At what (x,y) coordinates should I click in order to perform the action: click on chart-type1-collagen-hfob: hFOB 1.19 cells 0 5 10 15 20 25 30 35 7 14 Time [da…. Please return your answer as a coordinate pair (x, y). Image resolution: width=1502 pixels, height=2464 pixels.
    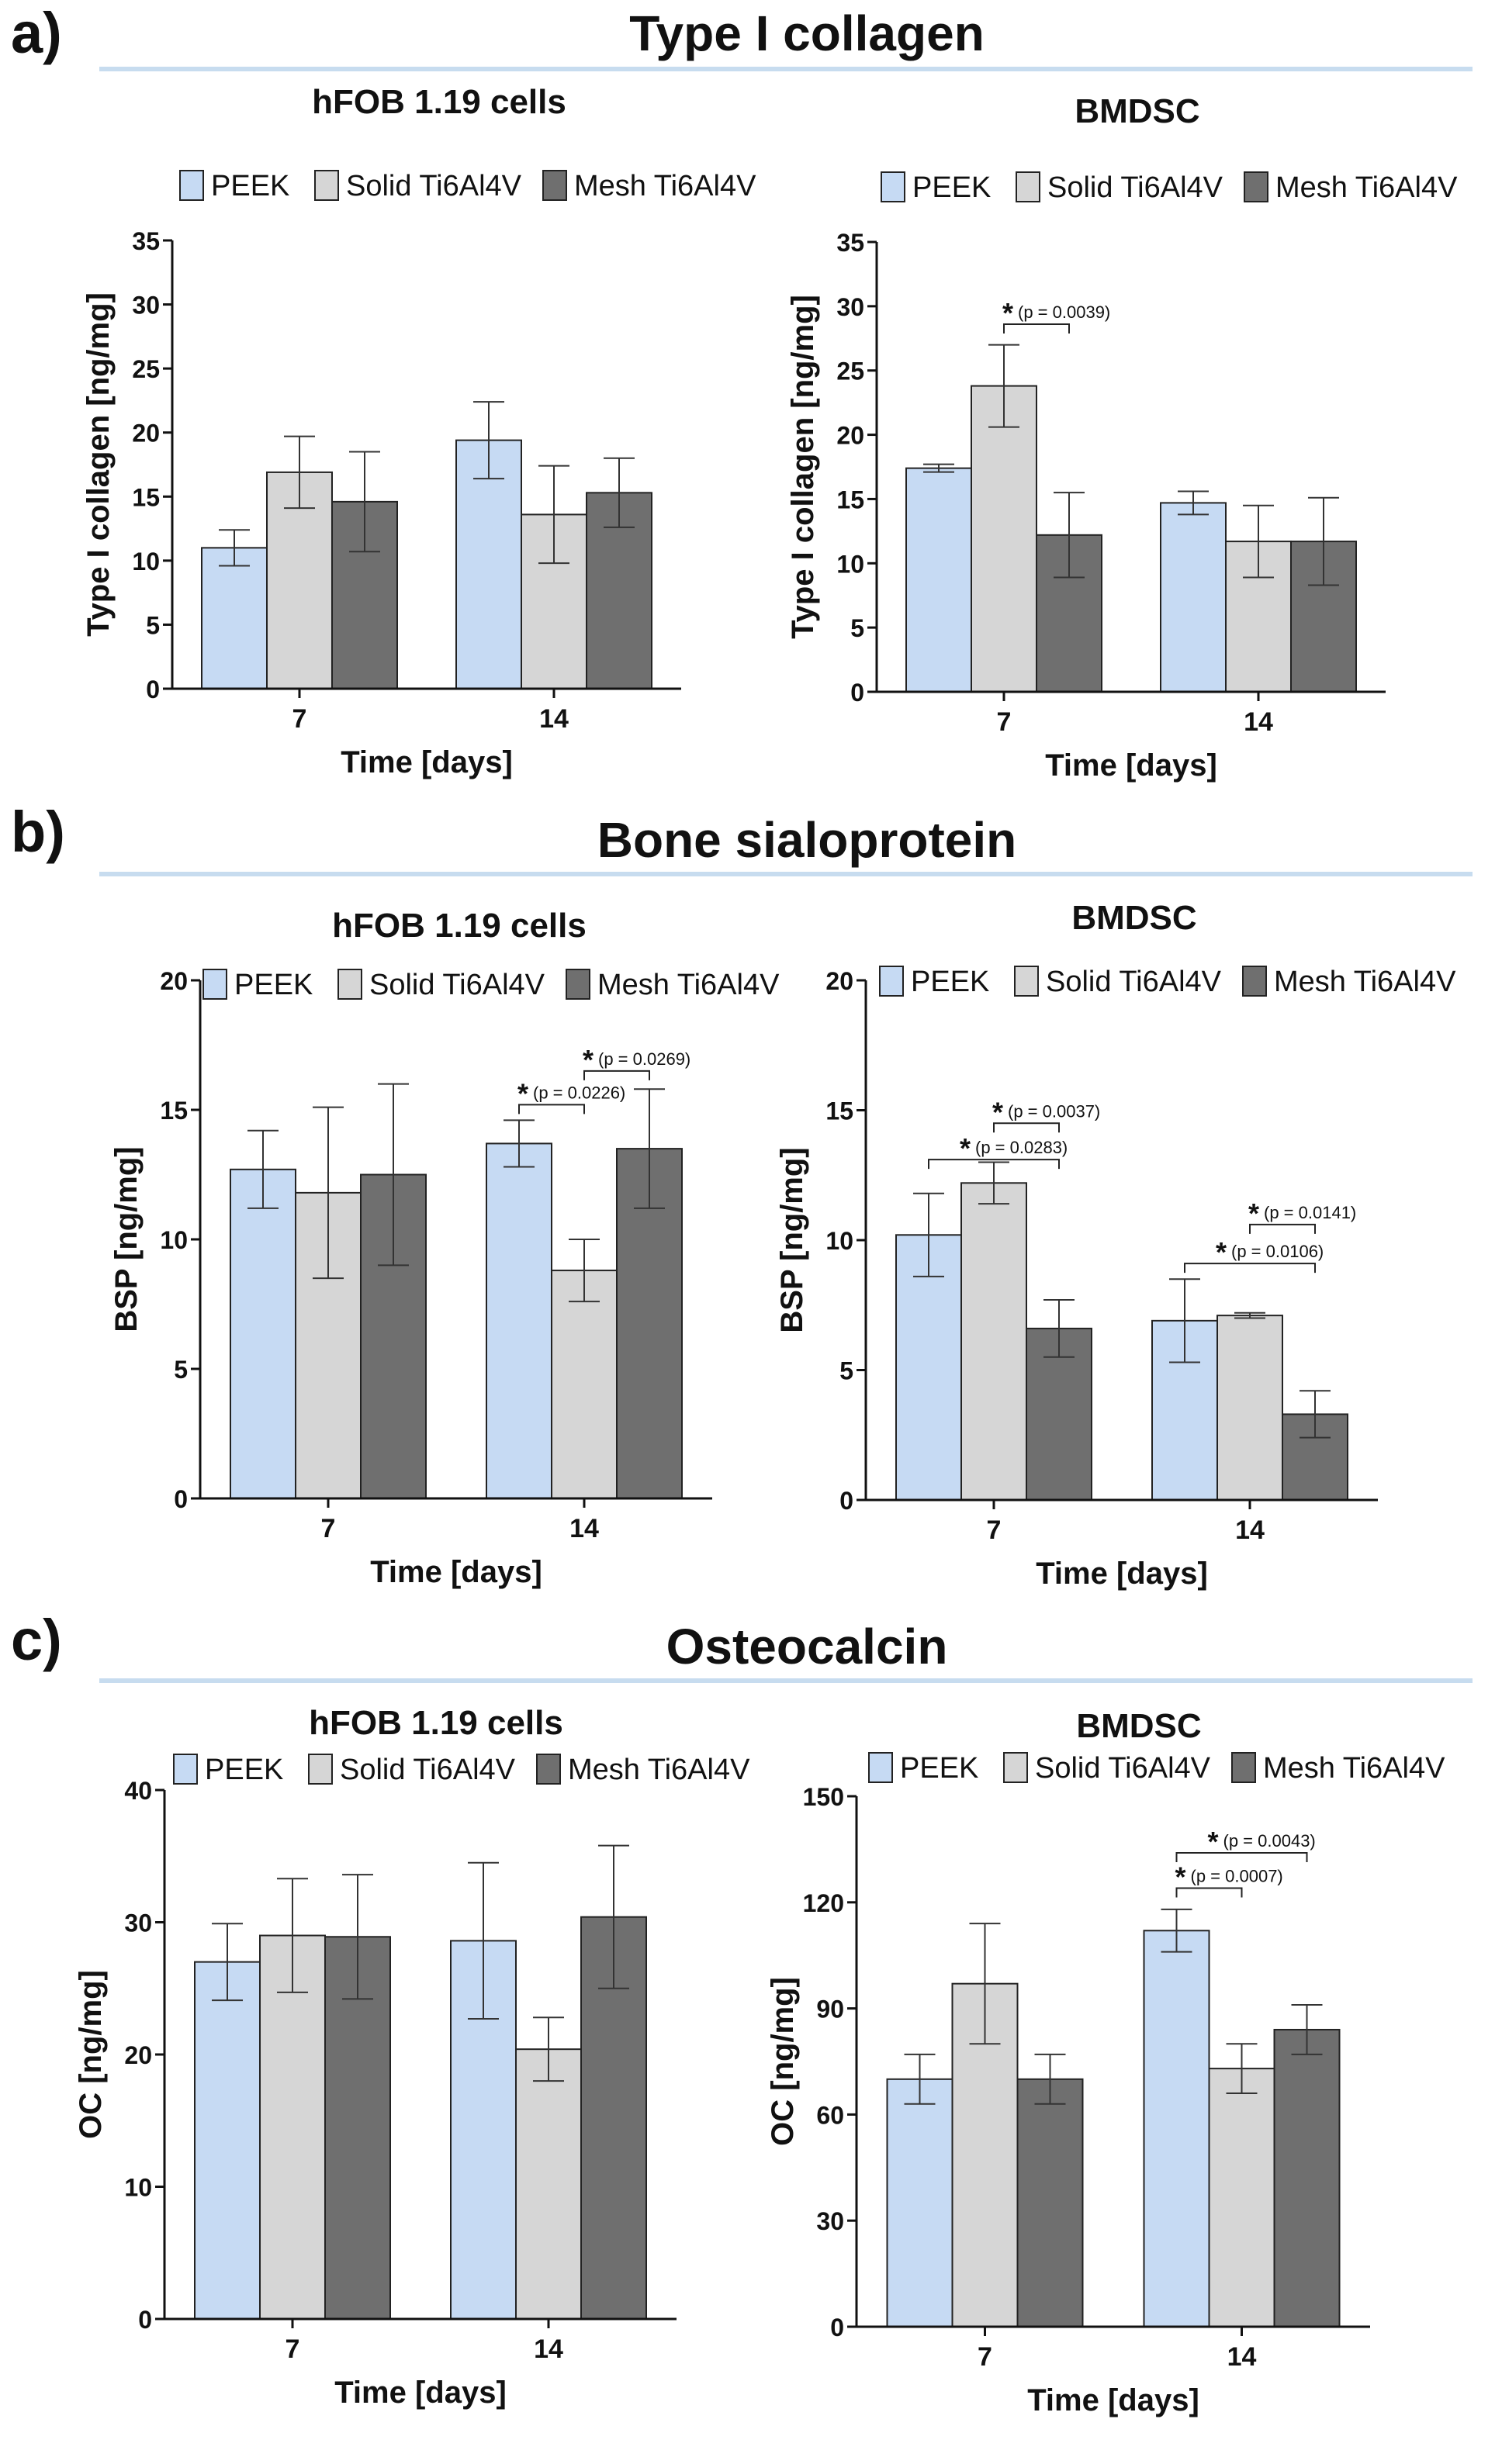
    Looking at the image, I should click on (419, 431).